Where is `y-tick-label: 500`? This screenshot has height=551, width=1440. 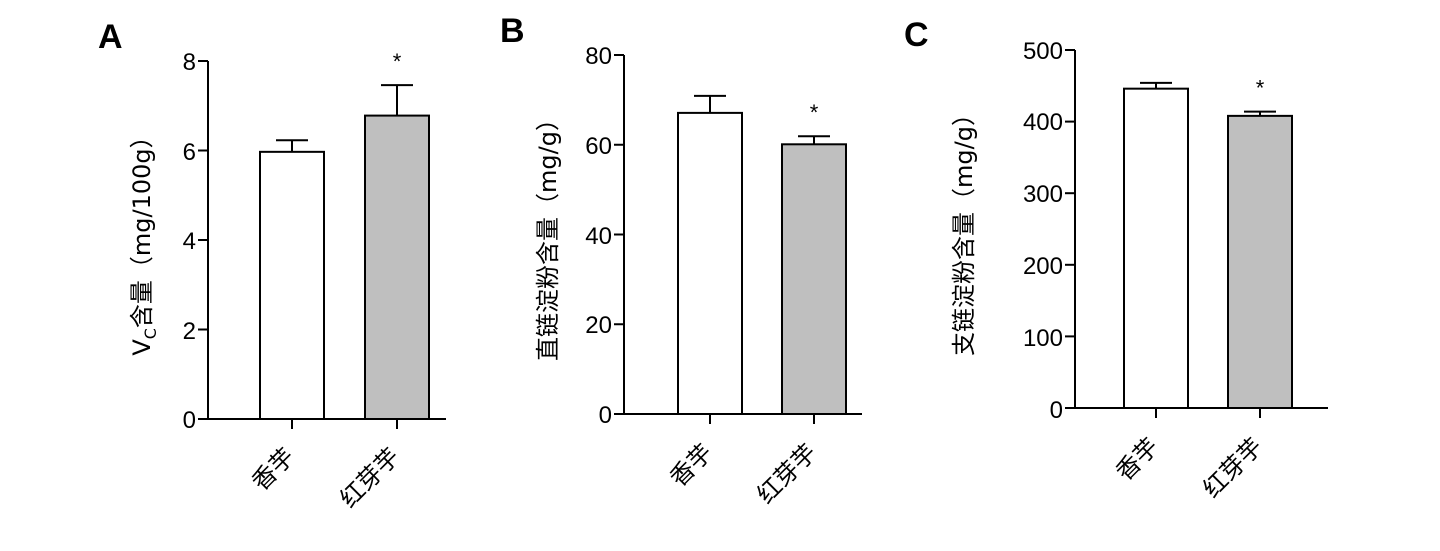
y-tick-label: 500 is located at coordinates (1043, 51).